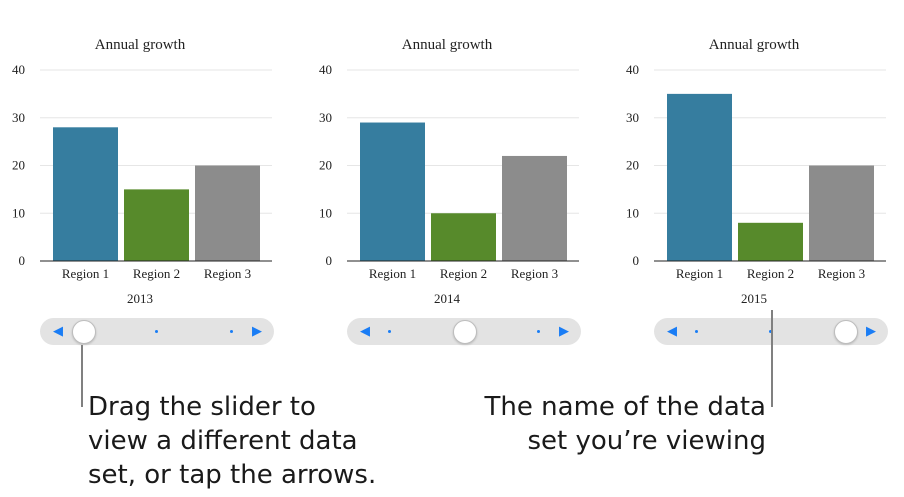 The width and height of the screenshot is (904, 497). I want to click on callout-line-slider, so click(82, 376).